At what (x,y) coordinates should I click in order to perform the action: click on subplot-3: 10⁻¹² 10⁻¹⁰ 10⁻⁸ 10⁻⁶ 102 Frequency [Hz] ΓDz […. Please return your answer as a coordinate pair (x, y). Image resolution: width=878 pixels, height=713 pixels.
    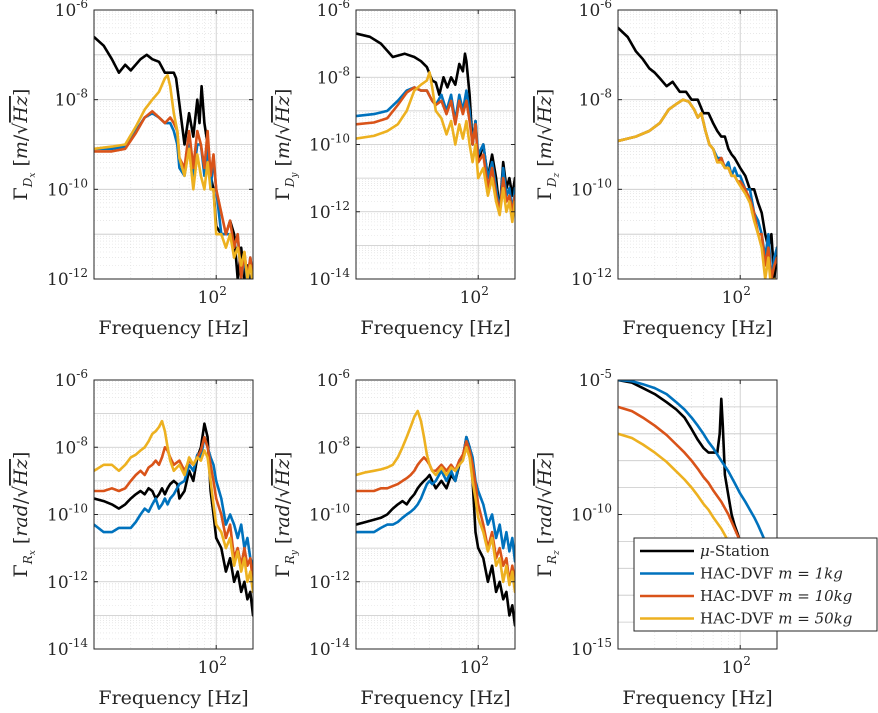
    Looking at the image, I should click on (656, 169).